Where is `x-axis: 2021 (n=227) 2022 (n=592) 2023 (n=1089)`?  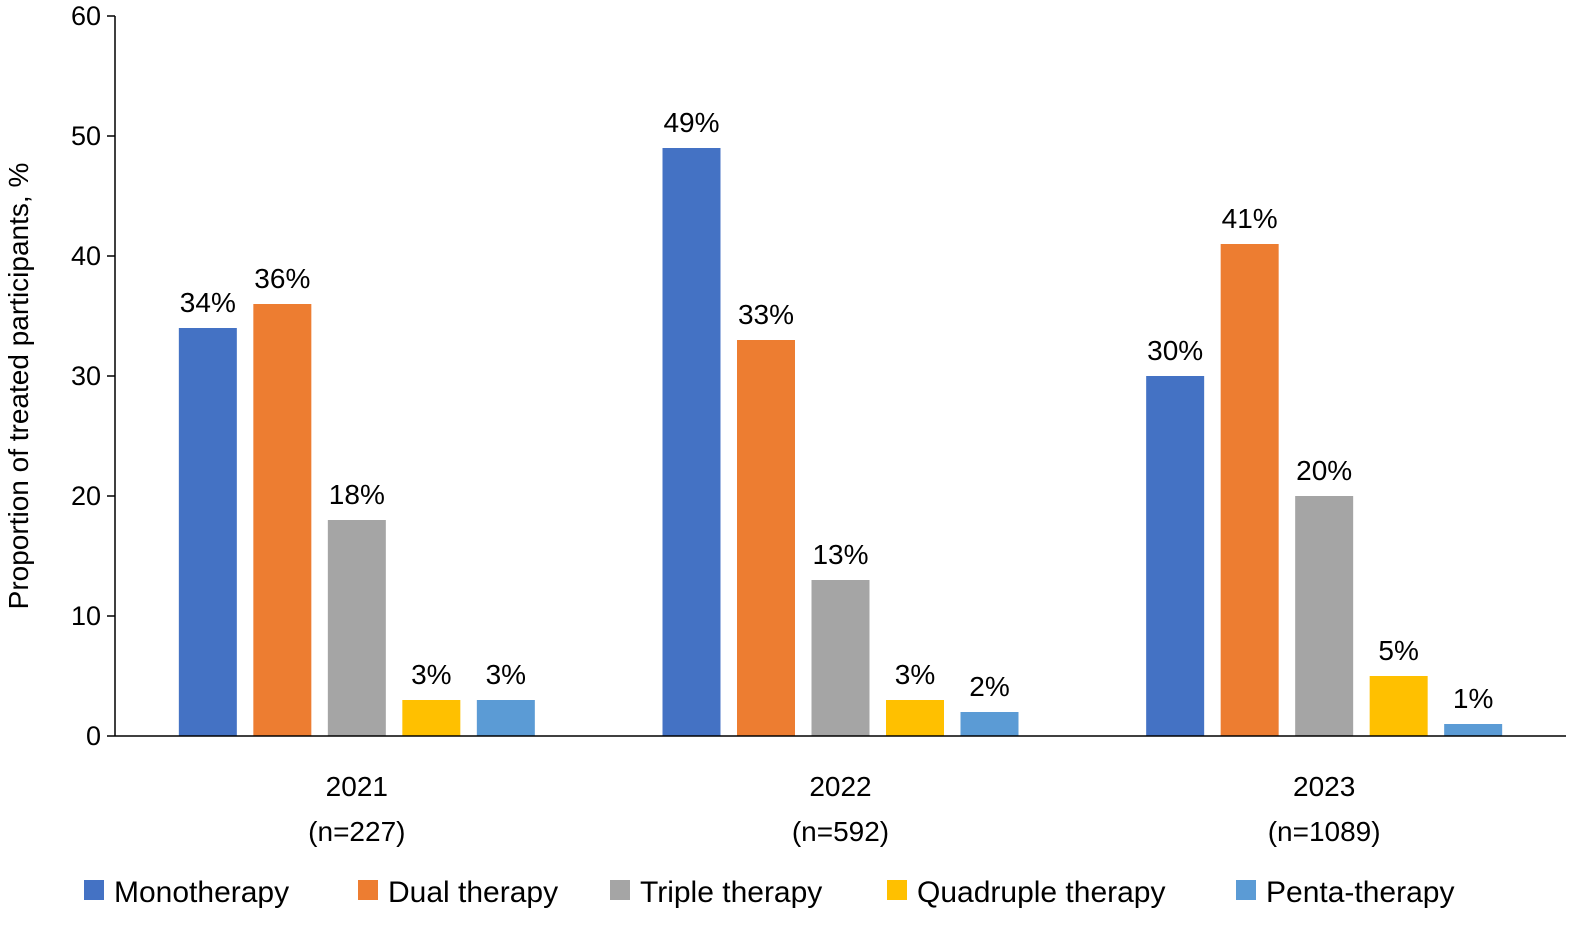
x-axis: 2021 (n=227) 2022 (n=592) 2023 (n=1089) is located at coordinates (840, 791).